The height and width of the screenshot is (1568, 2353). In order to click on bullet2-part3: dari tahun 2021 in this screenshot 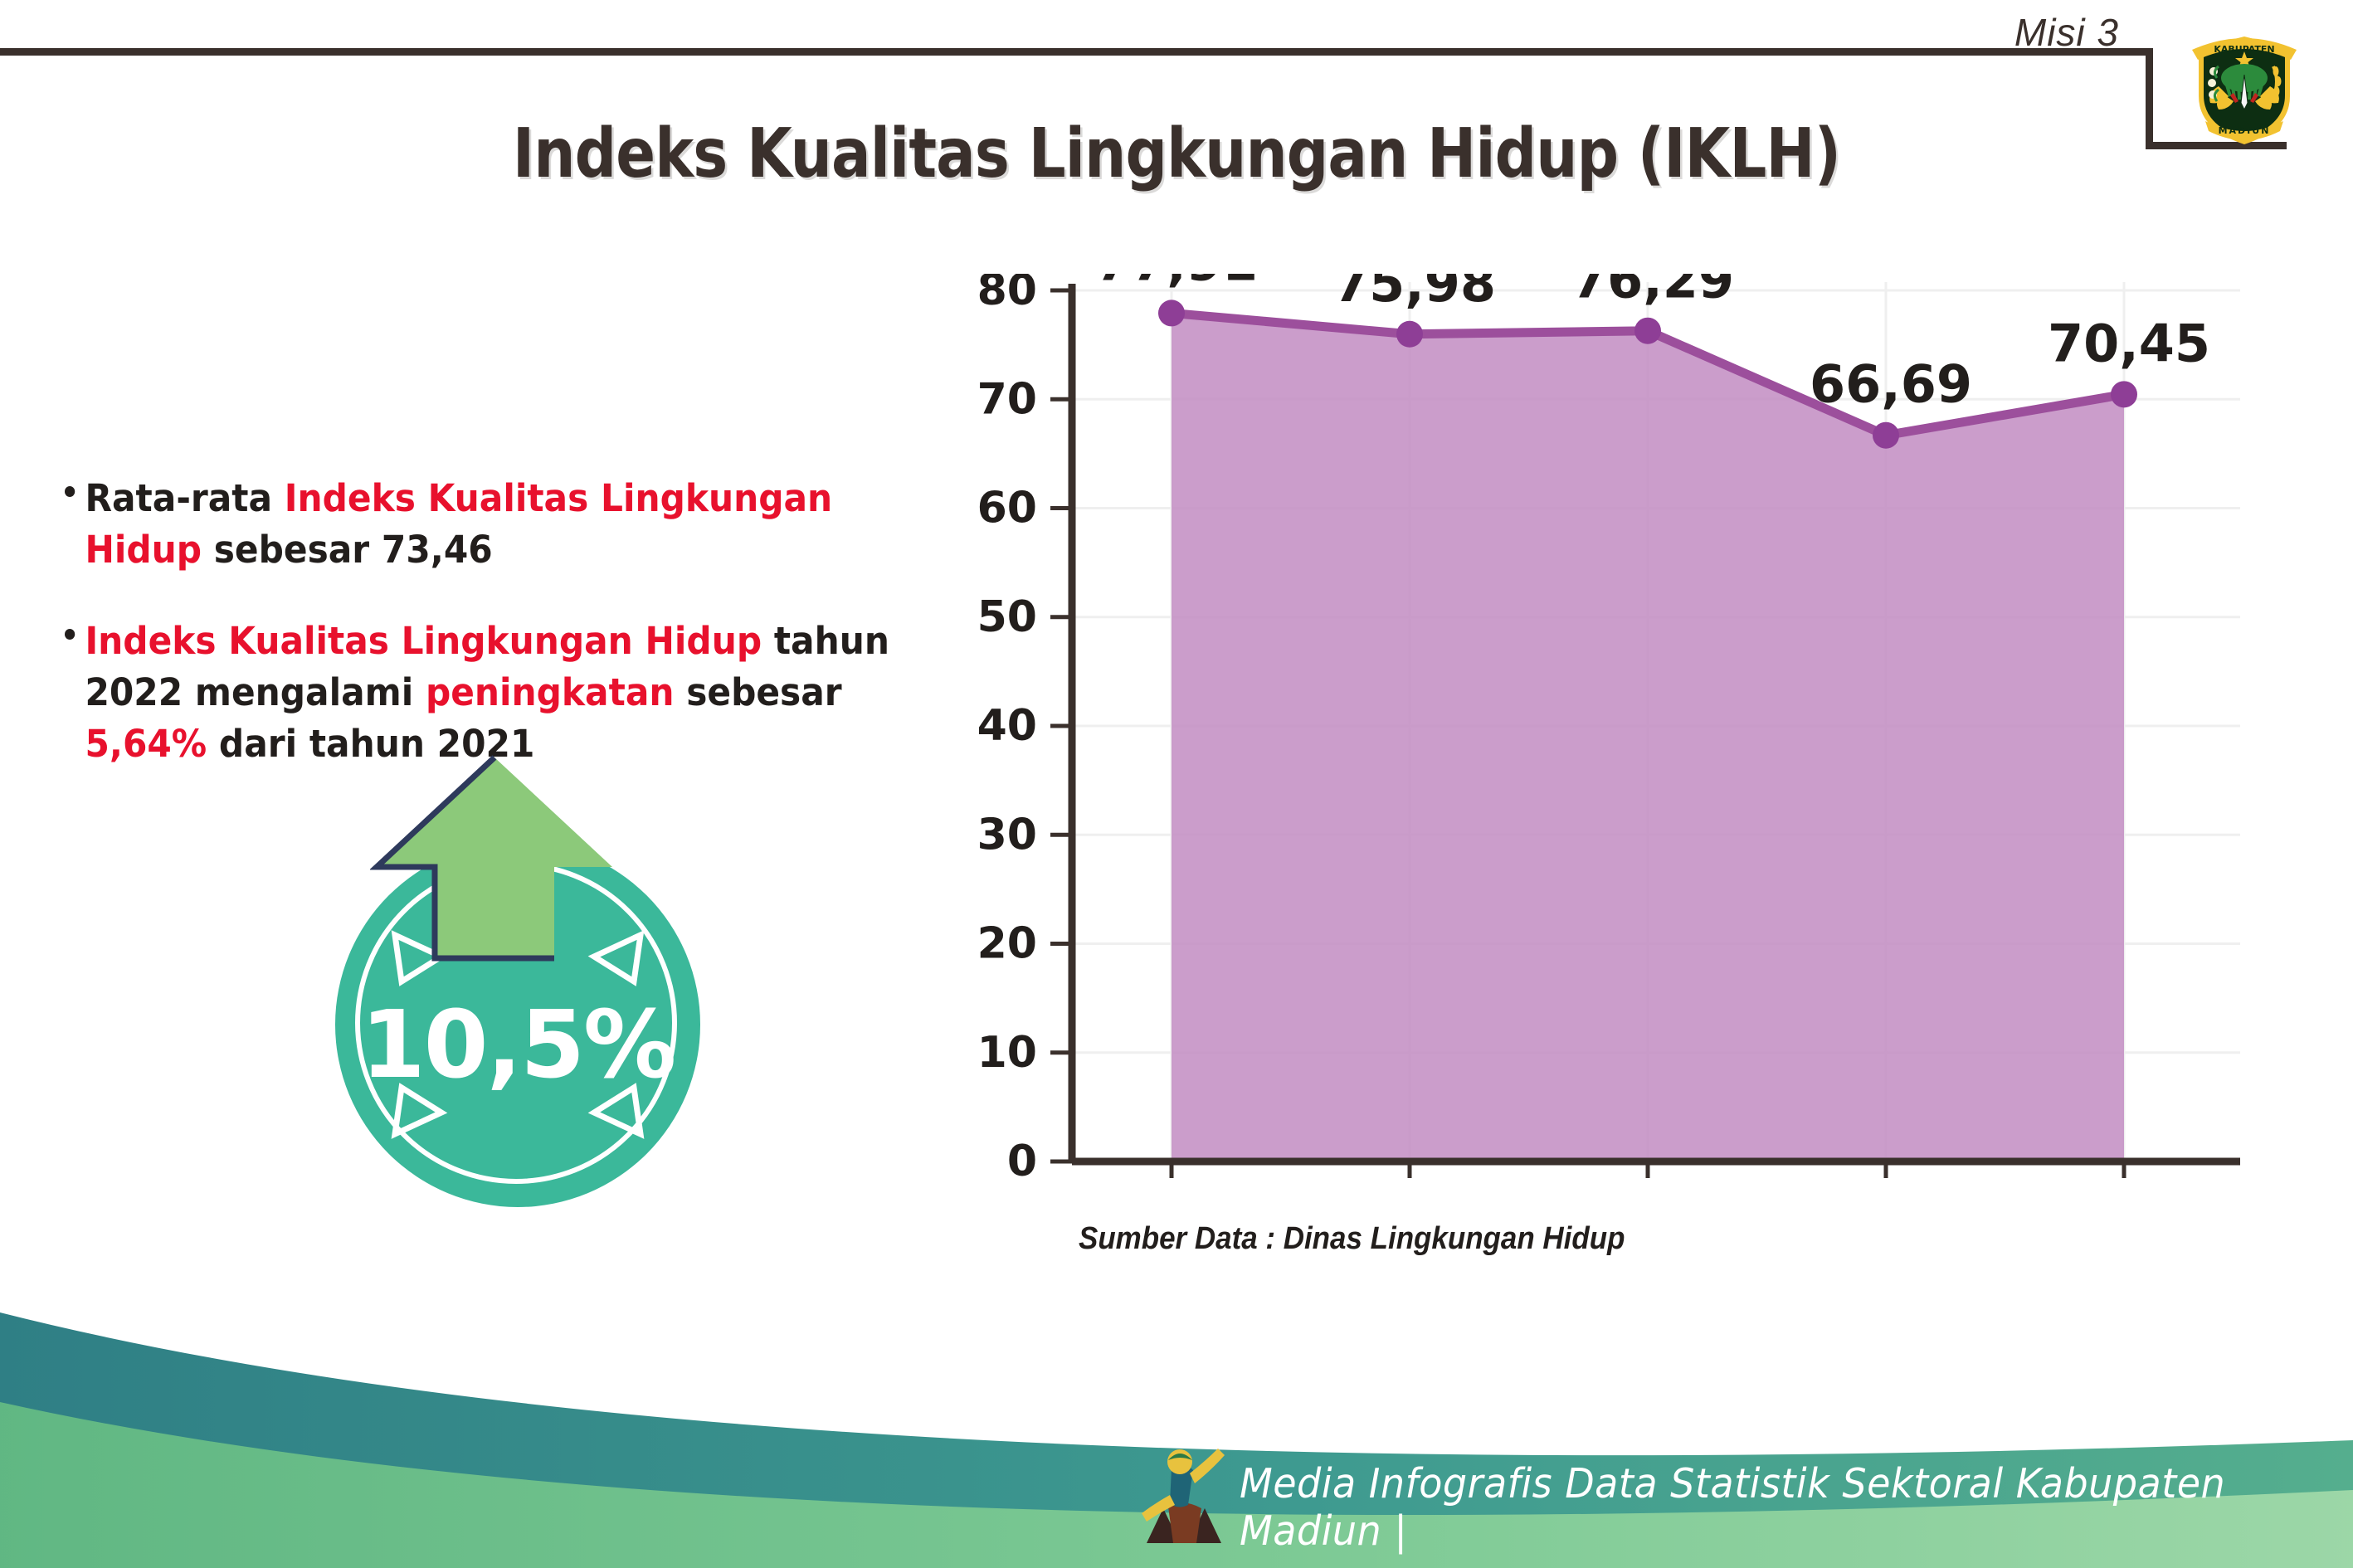, I will do `click(371, 744)`.